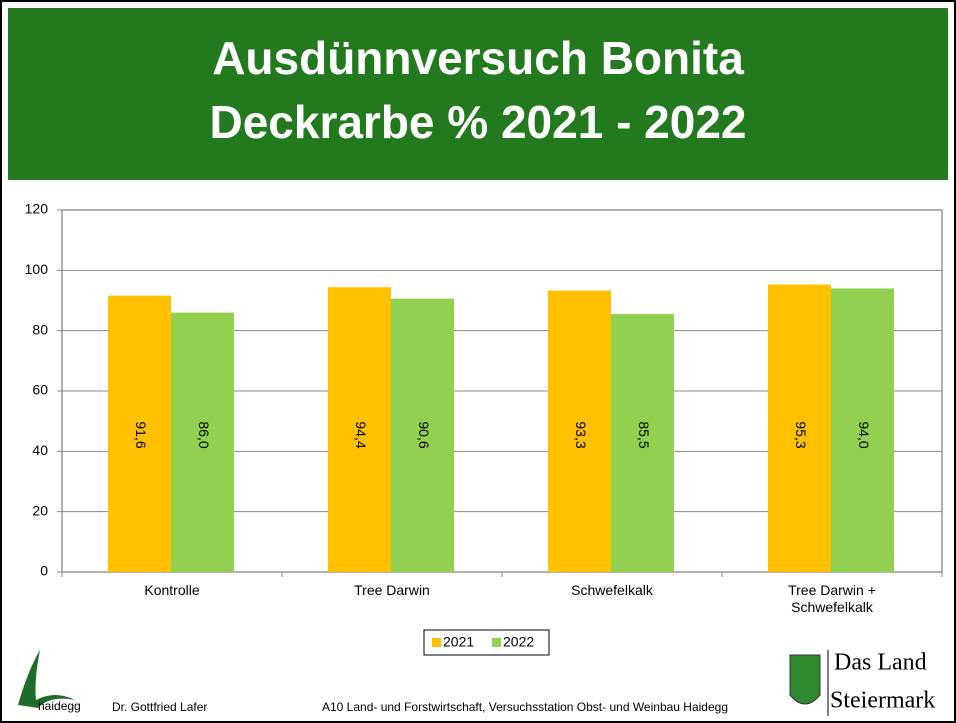 Image resolution: width=956 pixels, height=723 pixels. What do you see at coordinates (37, 209) in the screenshot?
I see `y-tick-label: 120` at bounding box center [37, 209].